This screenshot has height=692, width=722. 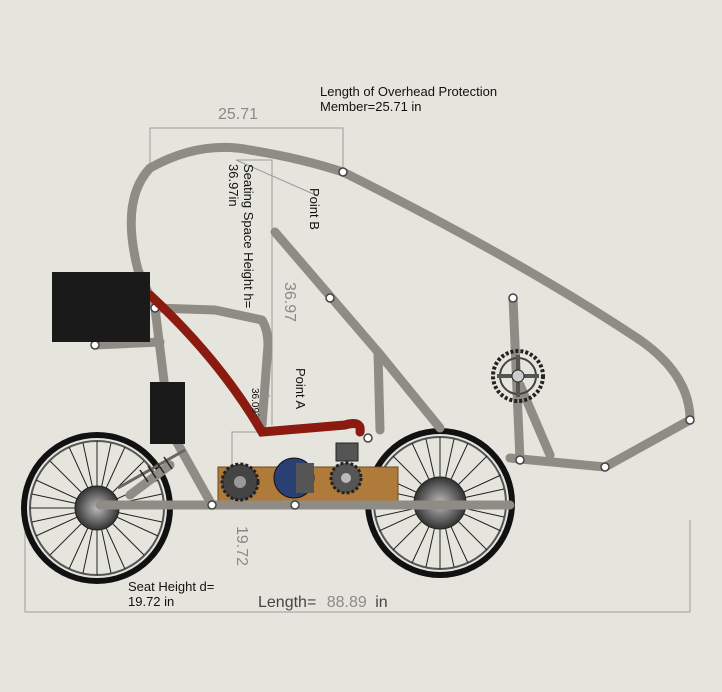 I want to click on length-annotation: Length= 88.89 in, so click(x=323, y=603).